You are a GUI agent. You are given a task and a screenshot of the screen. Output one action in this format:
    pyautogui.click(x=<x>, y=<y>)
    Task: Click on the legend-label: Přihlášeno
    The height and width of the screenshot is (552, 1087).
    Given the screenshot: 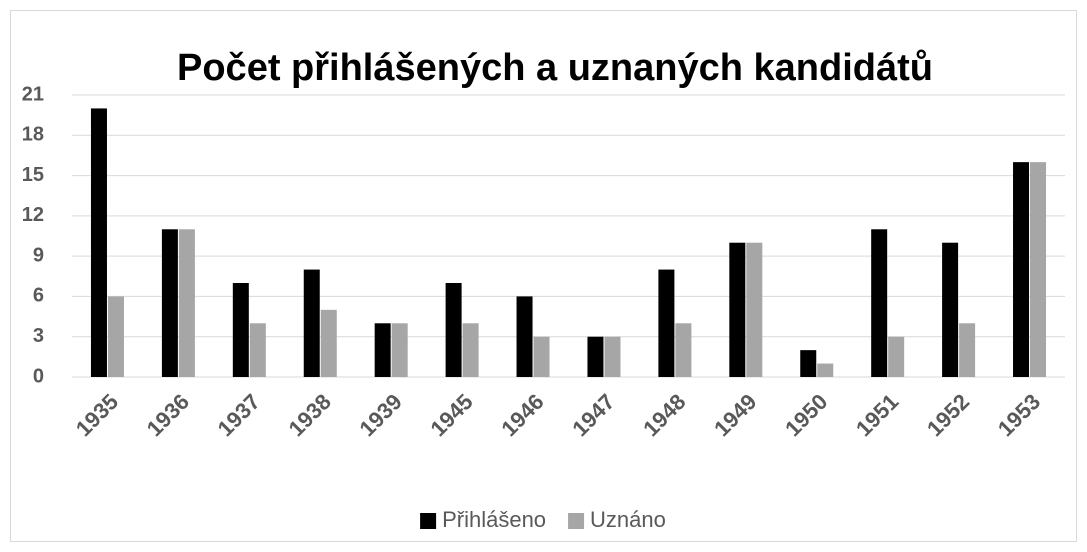 What is the action you would take?
    pyautogui.click(x=494, y=519)
    